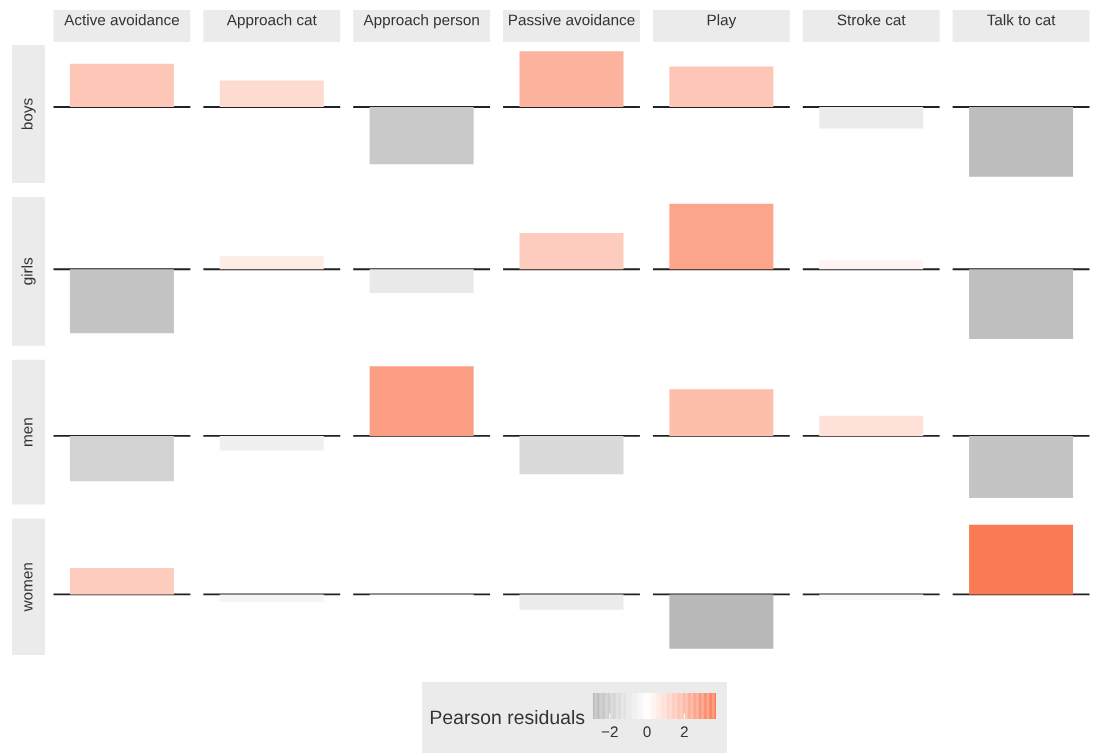 The height and width of the screenshot is (753, 1096). What do you see at coordinates (1021, 20) in the screenshot?
I see `x-tick-label: Talk to cat` at bounding box center [1021, 20].